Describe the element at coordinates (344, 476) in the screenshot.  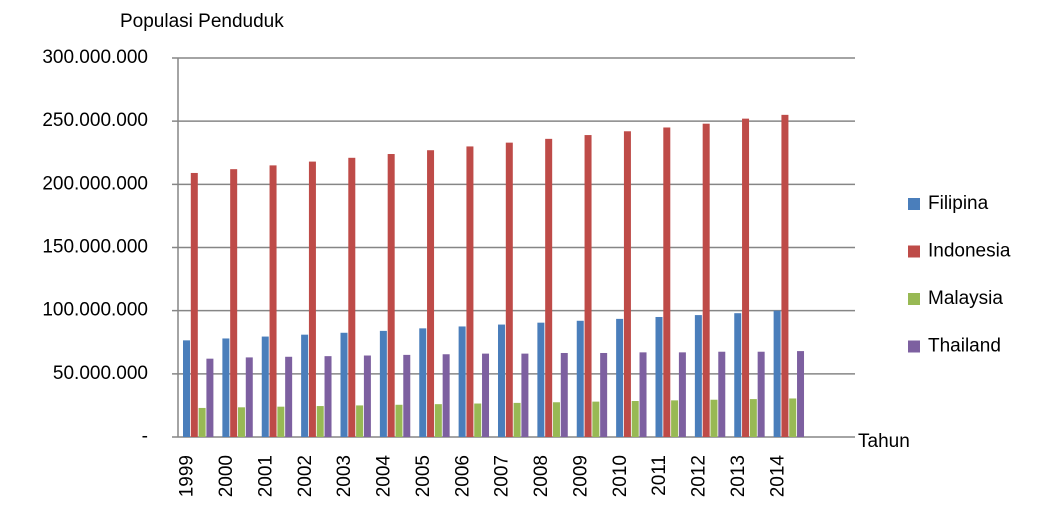
I see `x-tick-label: 2003` at that location.